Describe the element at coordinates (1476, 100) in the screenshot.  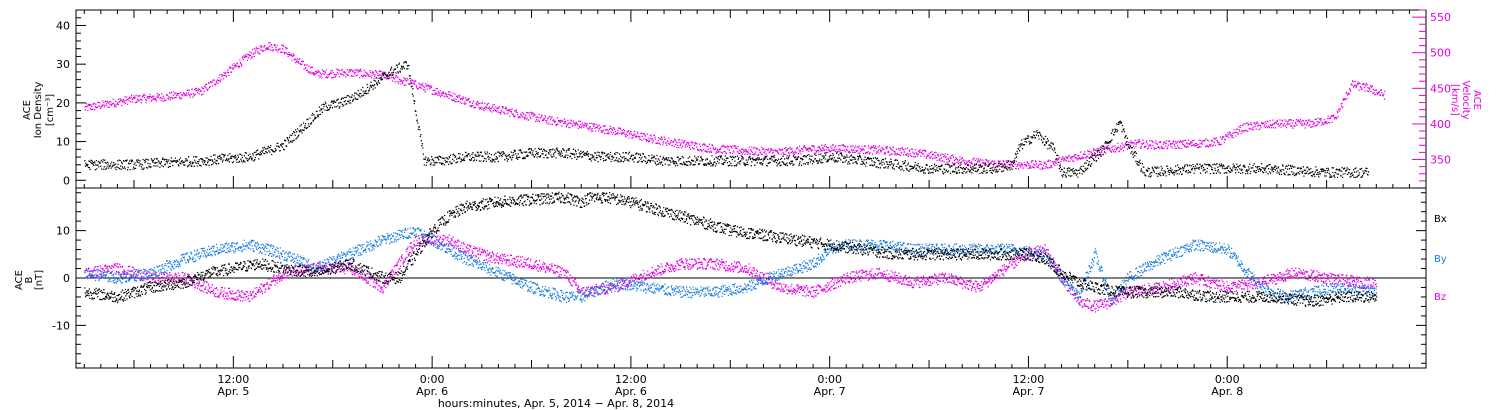
I see `top-y2label-line-1: ACE` at that location.